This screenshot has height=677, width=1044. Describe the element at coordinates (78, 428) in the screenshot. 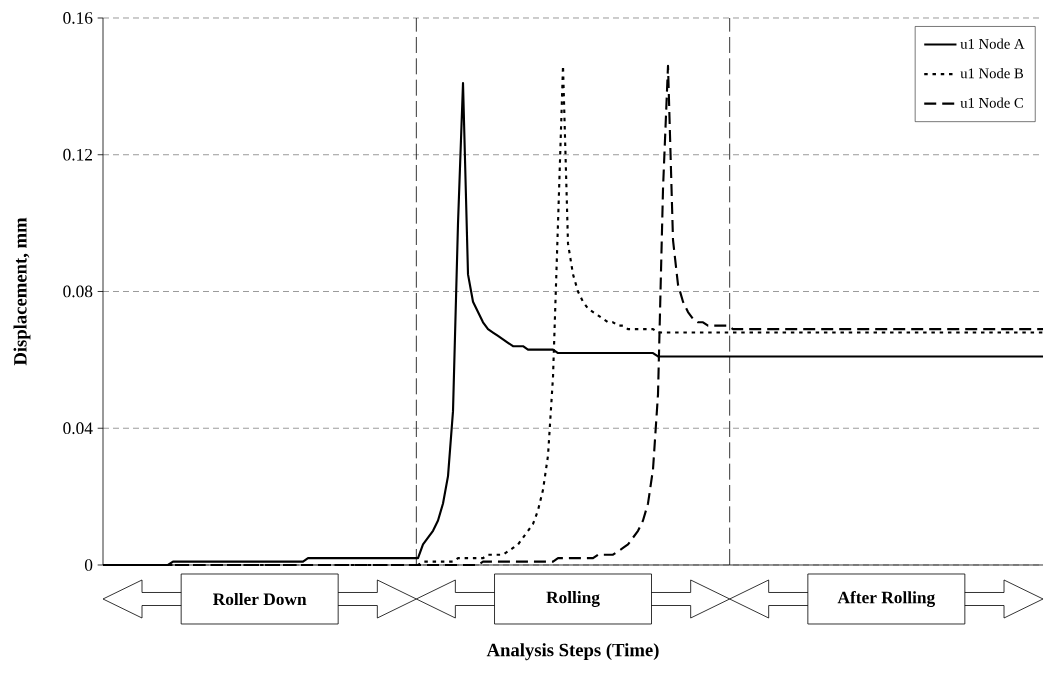

I see `y-tick-label: 0.04` at that location.